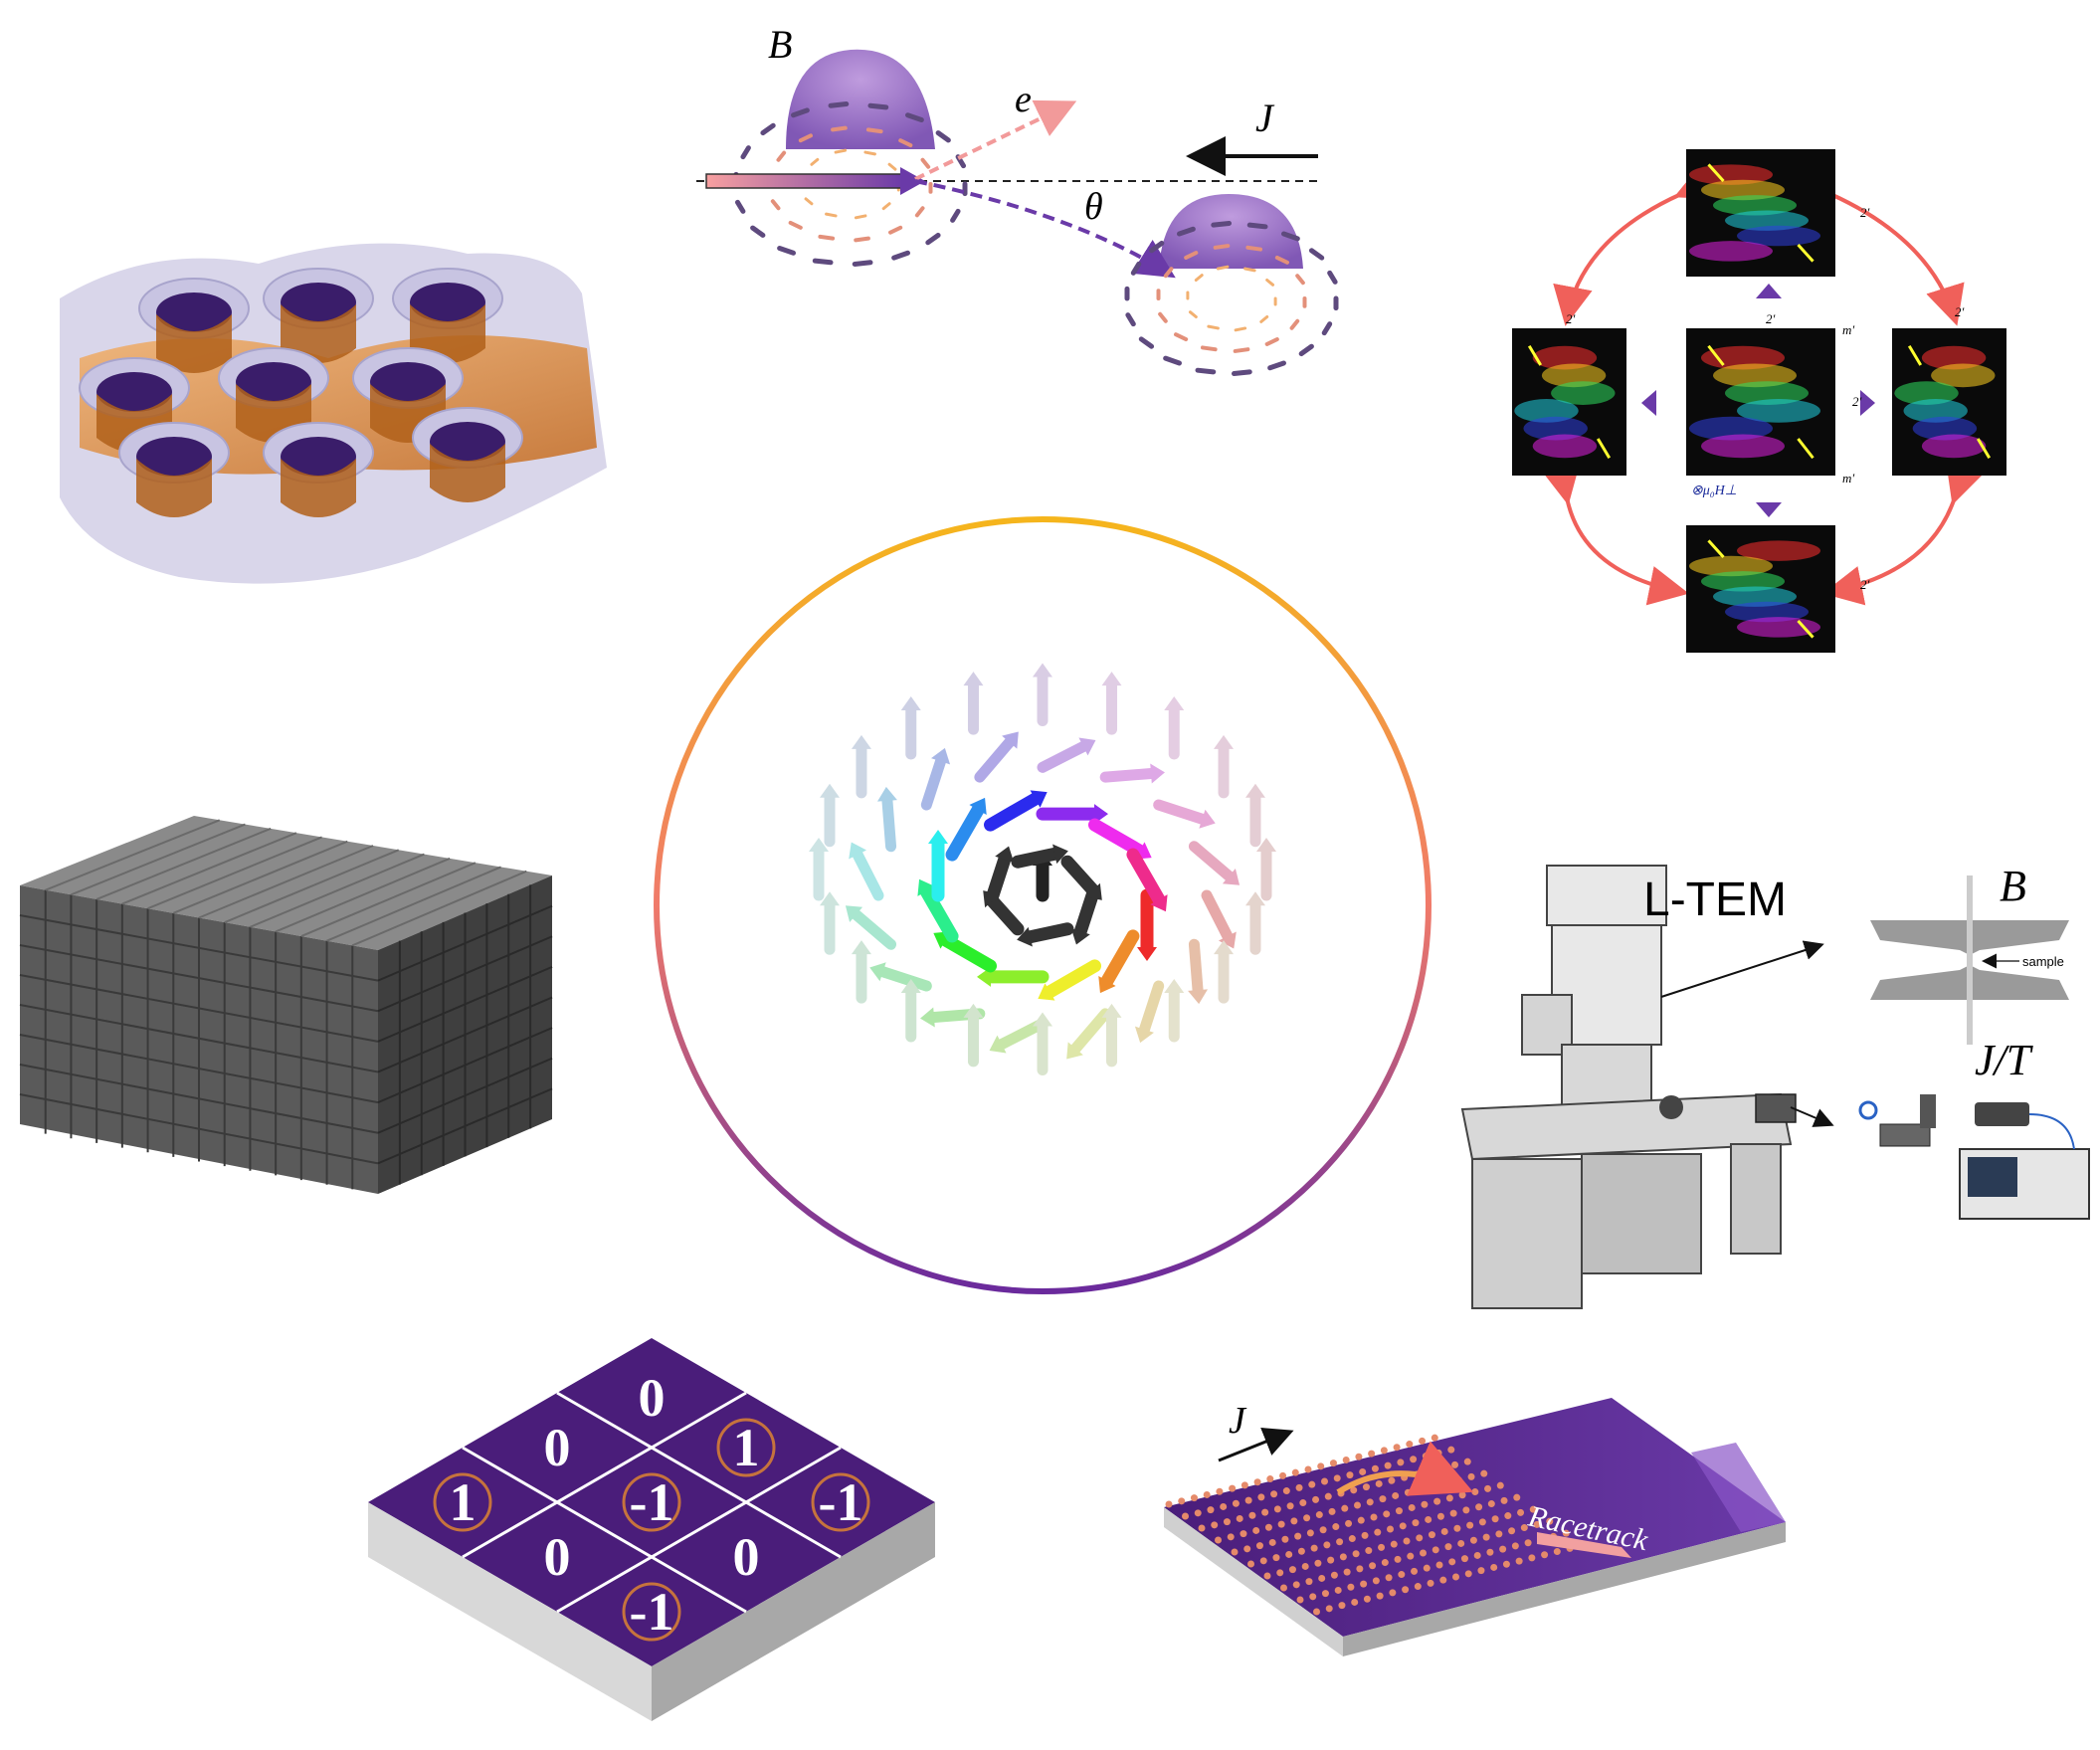 This screenshot has width=2100, height=1750. What do you see at coordinates (1928, 1111) in the screenshot?
I see `stage-post` at bounding box center [1928, 1111].